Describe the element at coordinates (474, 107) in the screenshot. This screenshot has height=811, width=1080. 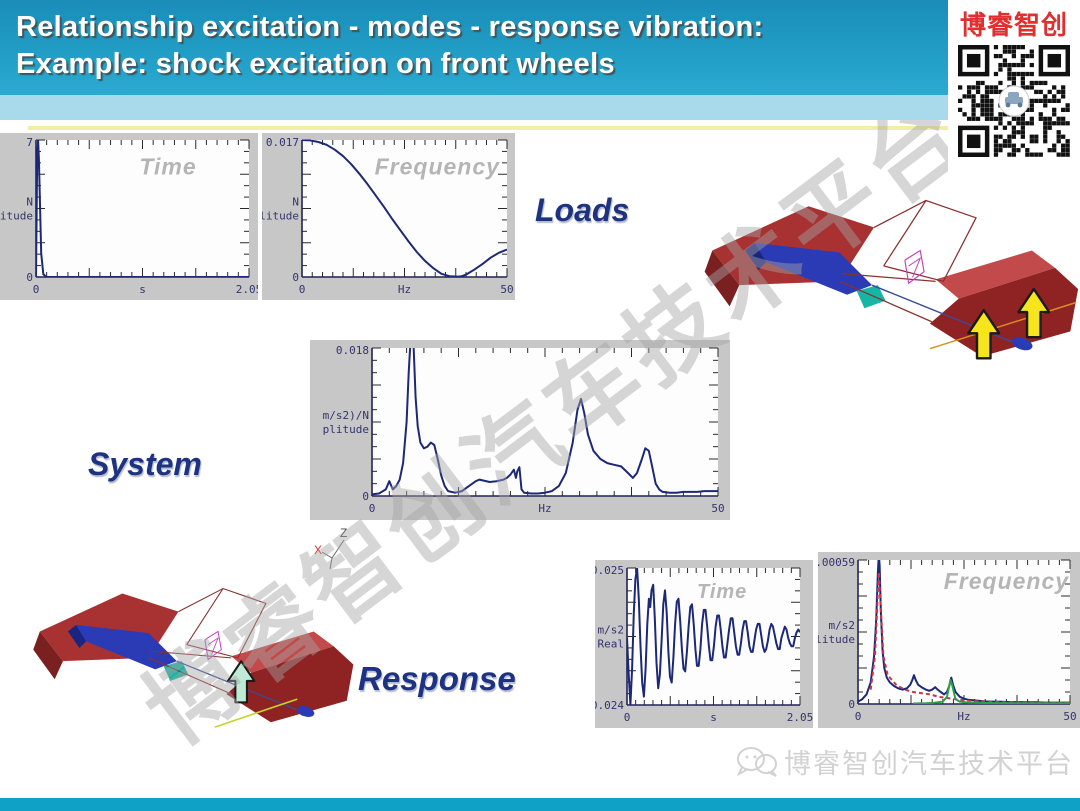
I see `header-accent-strip` at that location.